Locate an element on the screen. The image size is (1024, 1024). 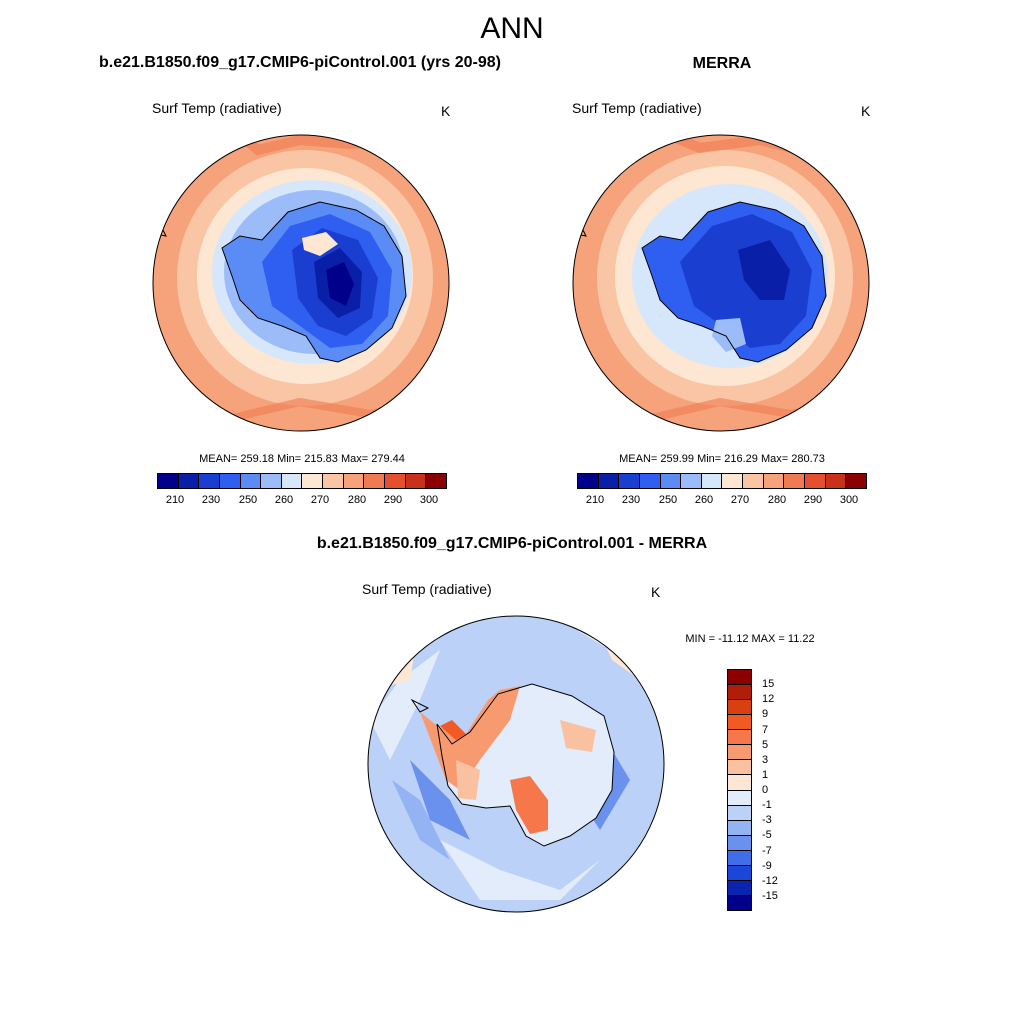
colorbar-tick-label: -9 is located at coordinates (767, 865).